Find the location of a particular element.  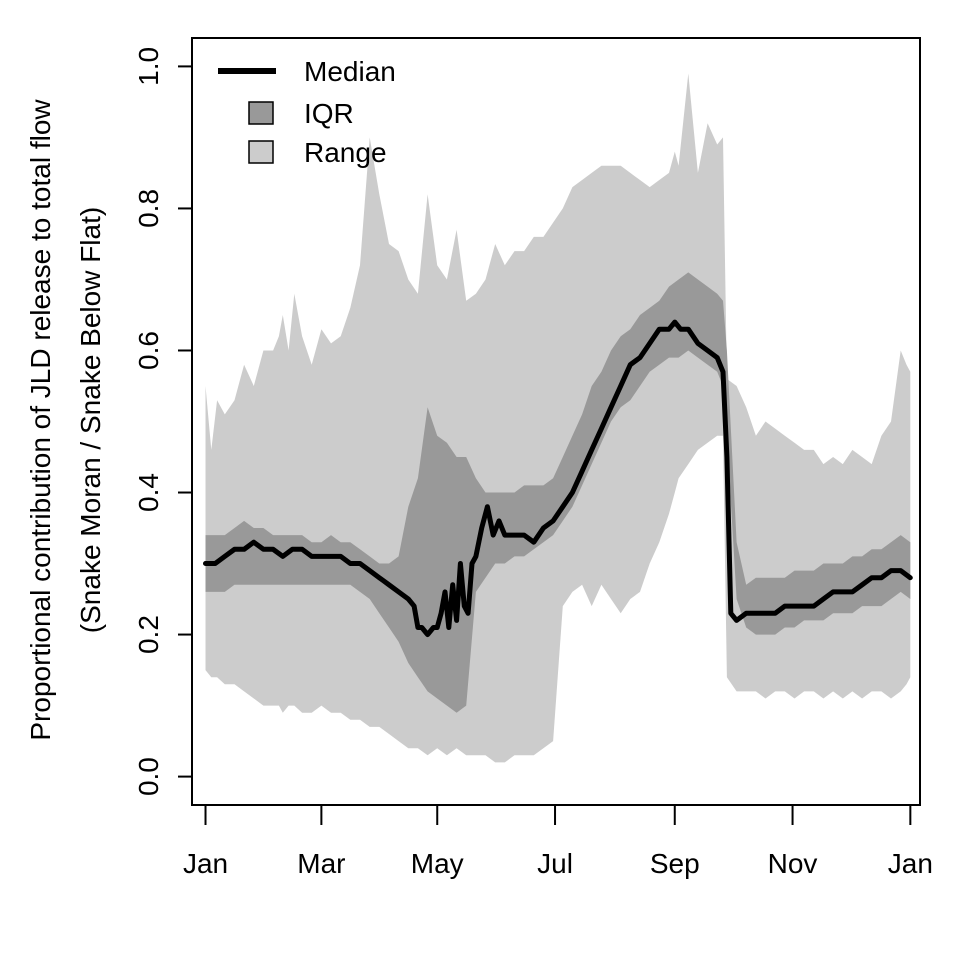

x-tick-label: Nov is located at coordinates (793, 863).